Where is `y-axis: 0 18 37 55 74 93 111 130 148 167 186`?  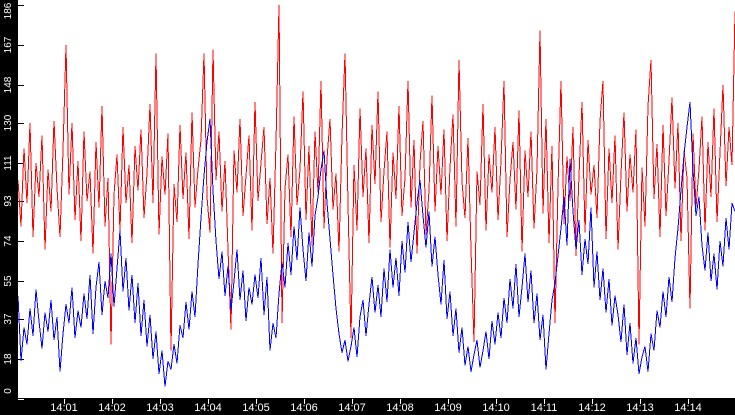
y-axis: 0 18 37 55 74 93 111 130 148 167 186 is located at coordinates (9, 199).